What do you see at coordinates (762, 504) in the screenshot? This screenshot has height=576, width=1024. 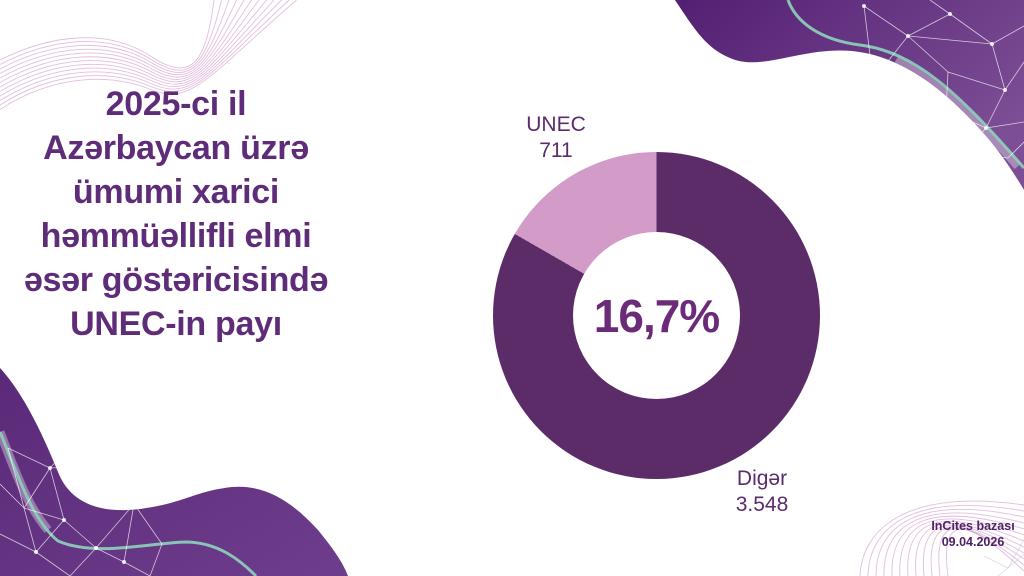 I see `callout-diger-value: 3.548` at bounding box center [762, 504].